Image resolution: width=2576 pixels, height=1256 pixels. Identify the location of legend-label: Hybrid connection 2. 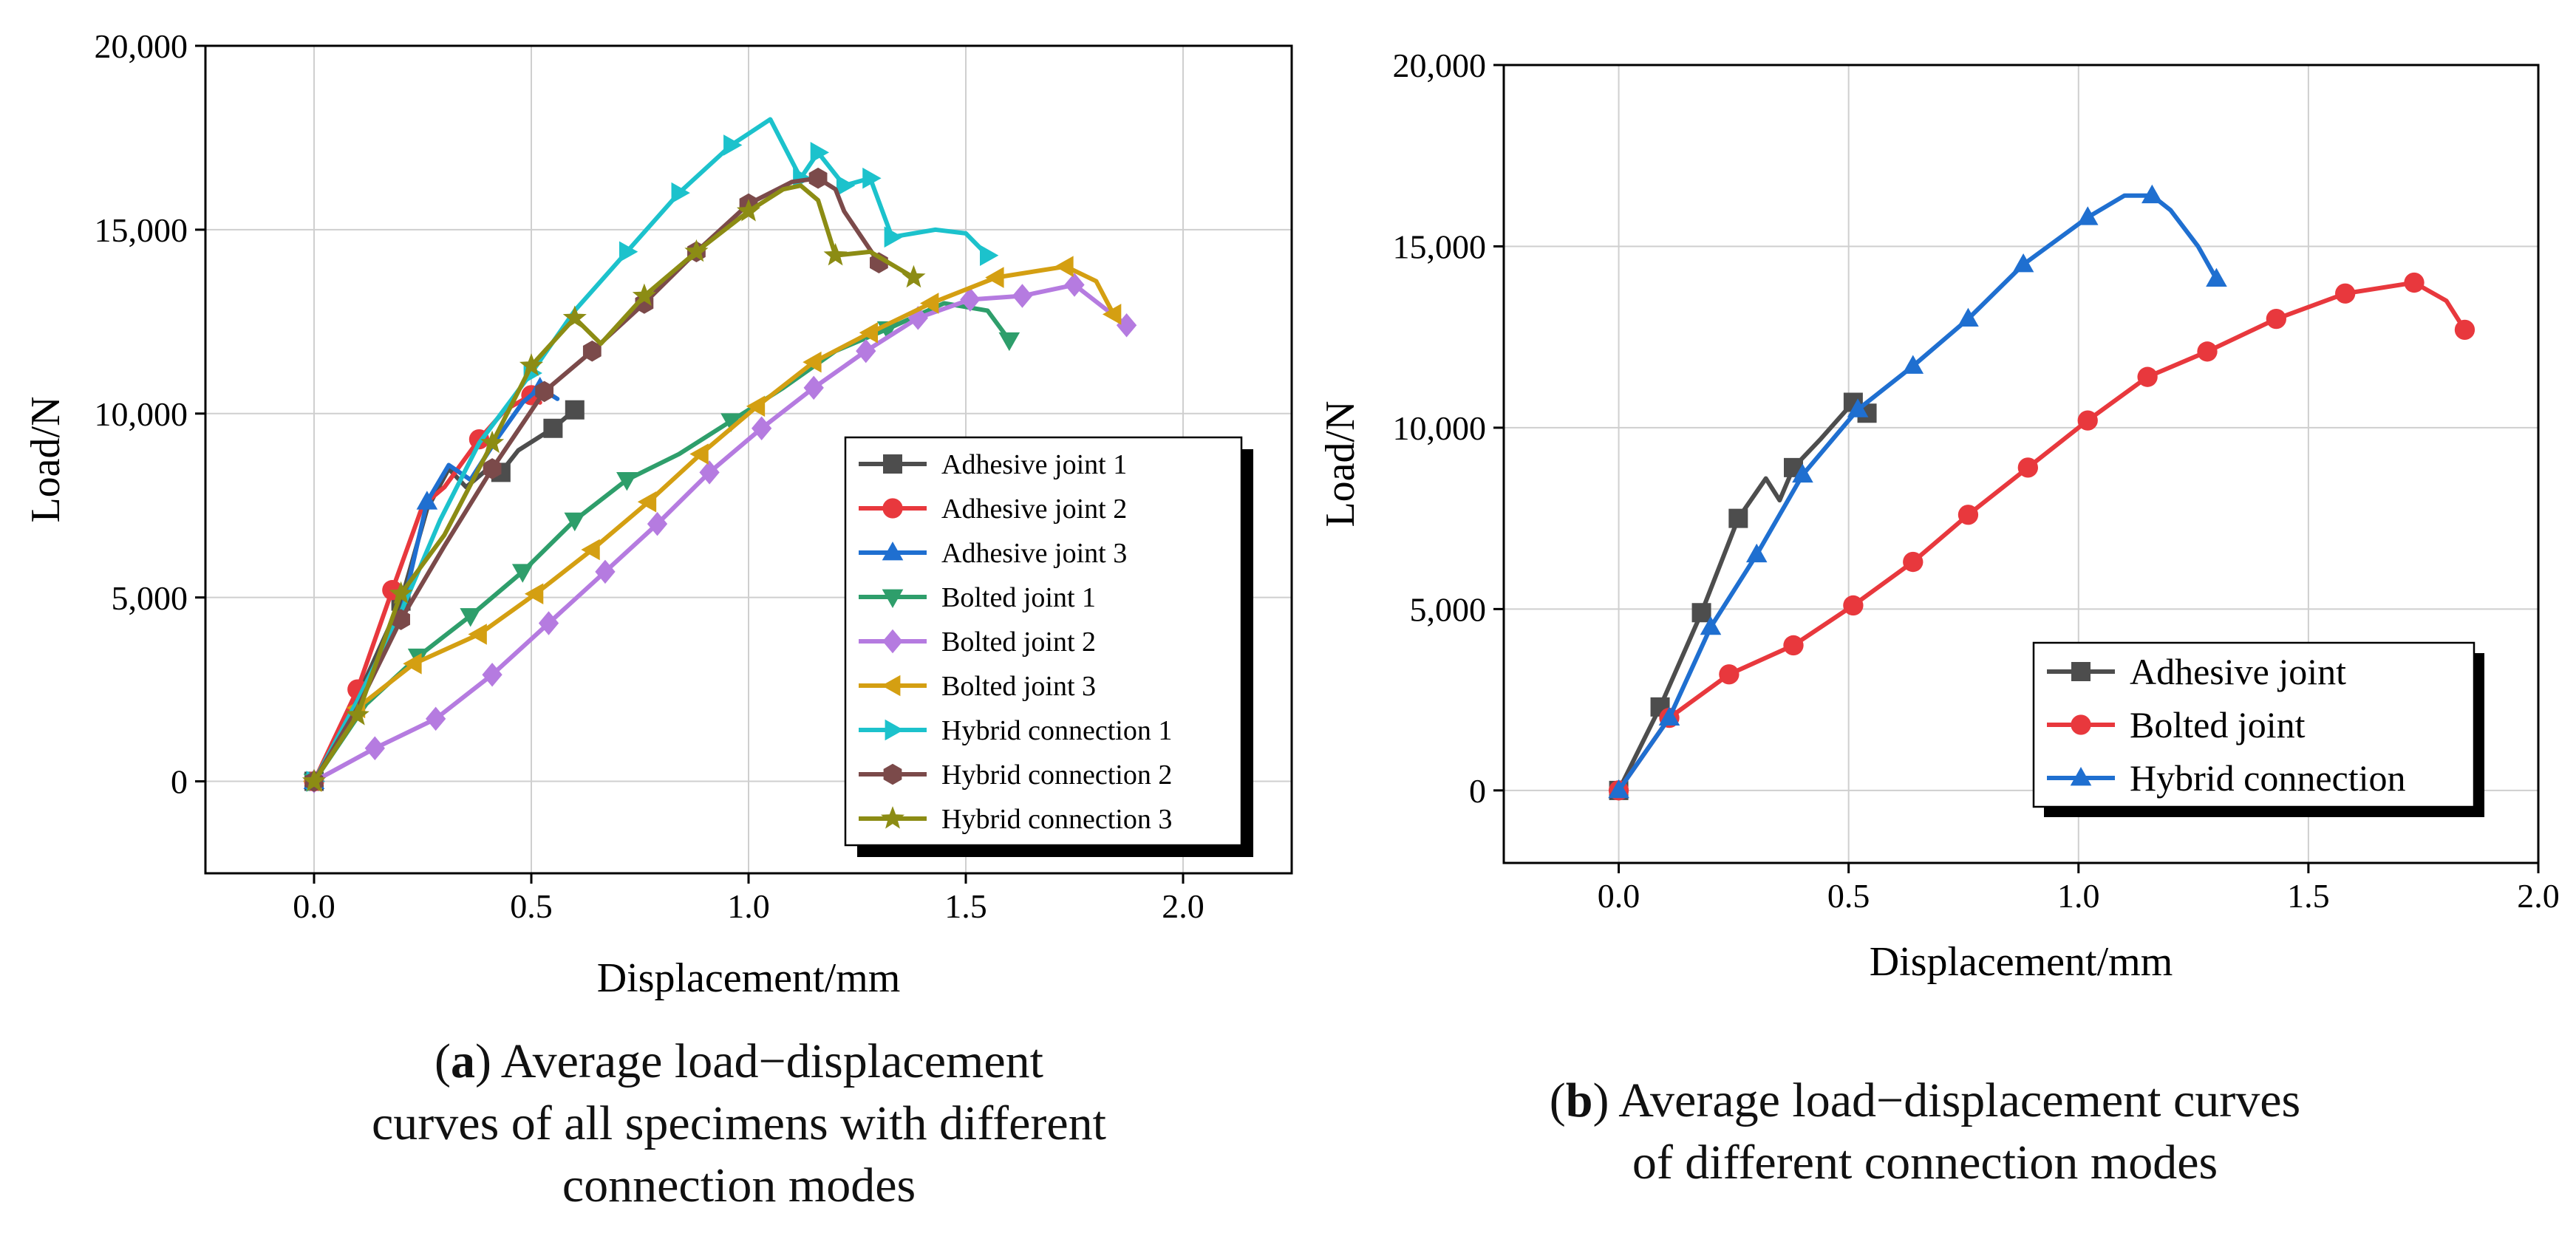
(1056, 775).